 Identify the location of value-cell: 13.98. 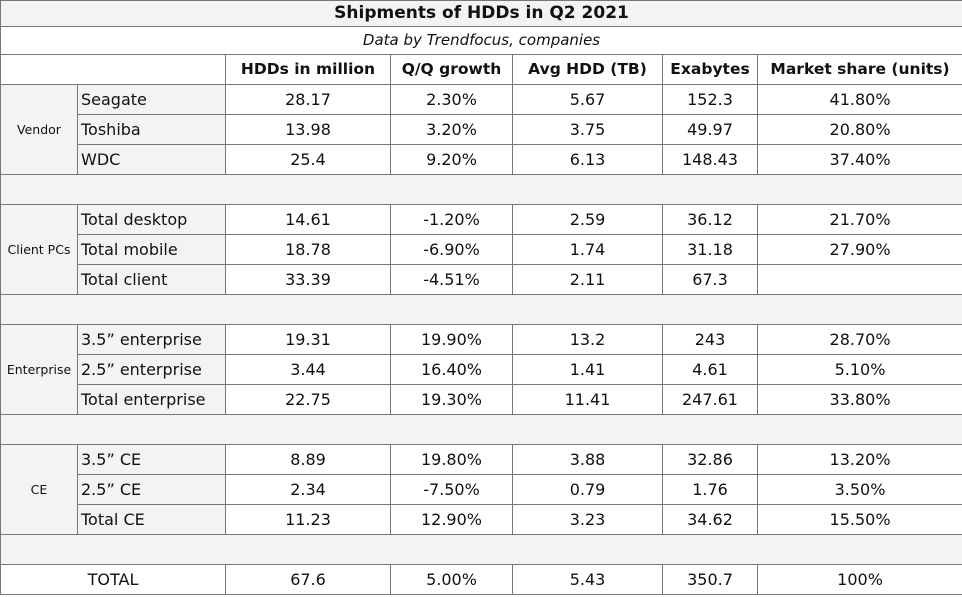
(308, 129).